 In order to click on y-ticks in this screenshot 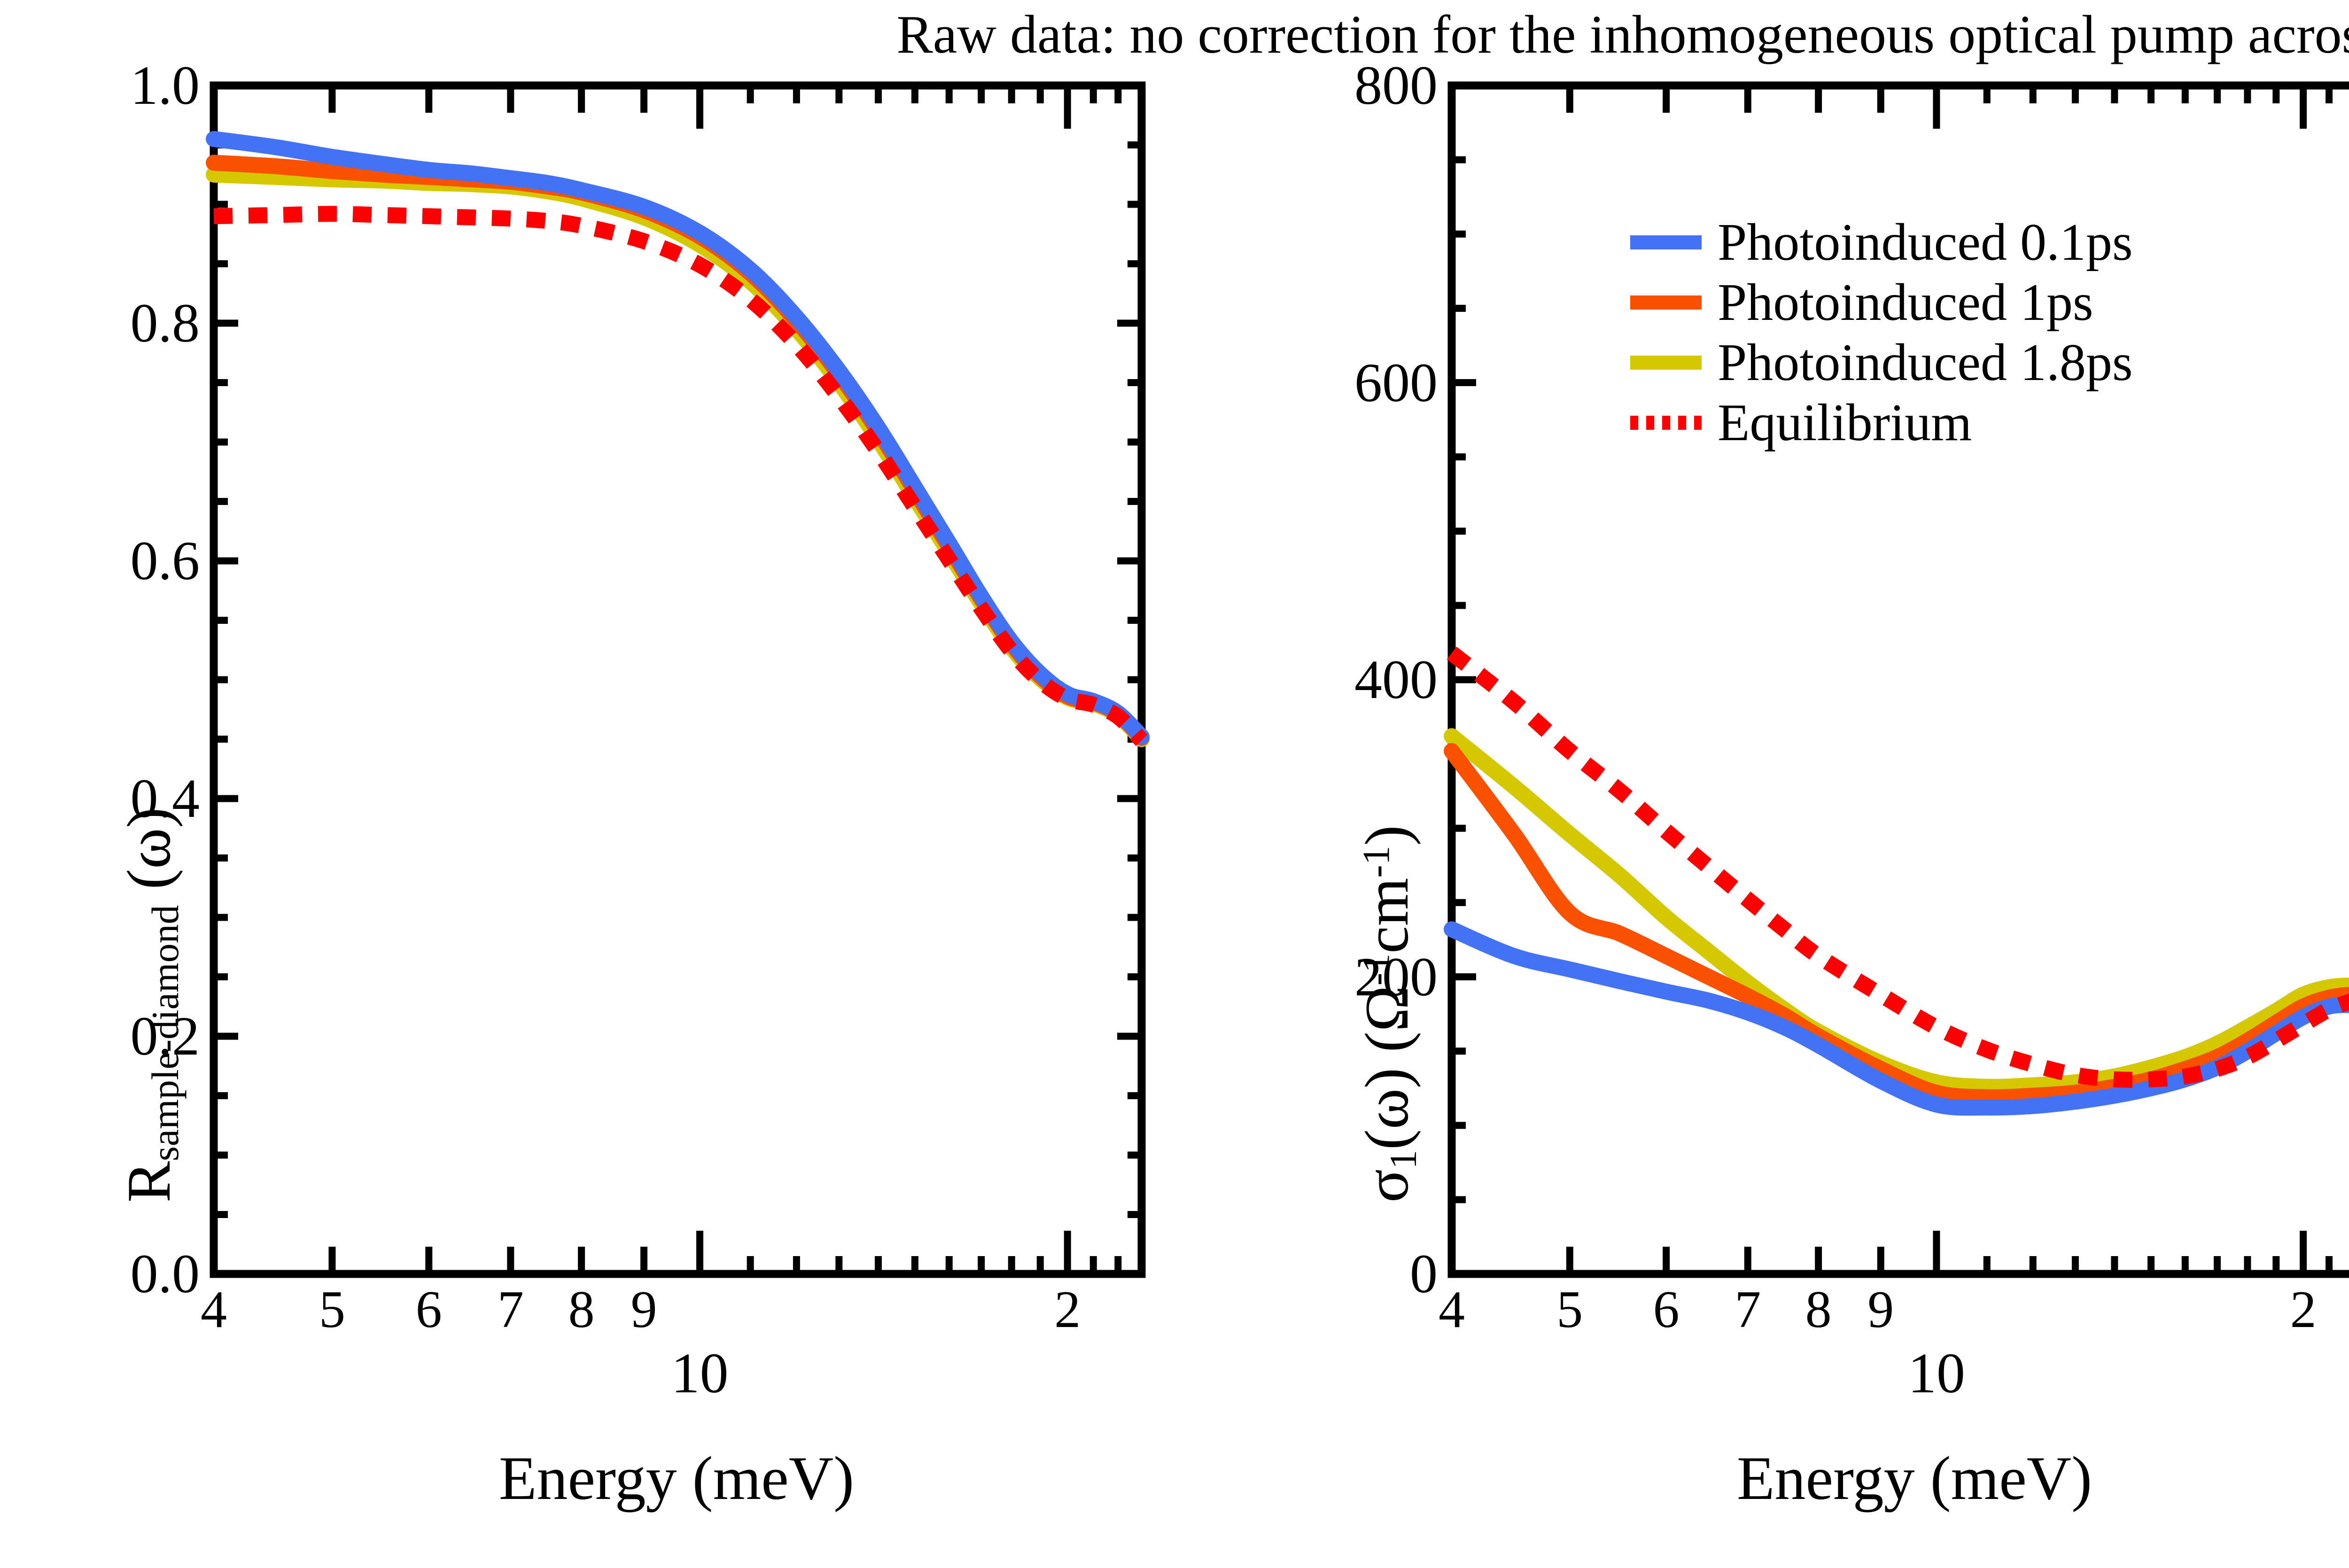, I will do `click(1464, 680)`.